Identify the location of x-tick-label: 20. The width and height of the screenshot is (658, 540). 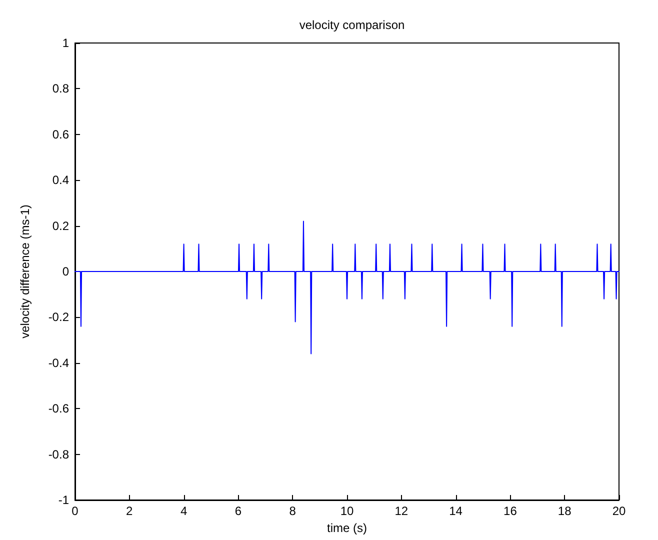
(619, 511).